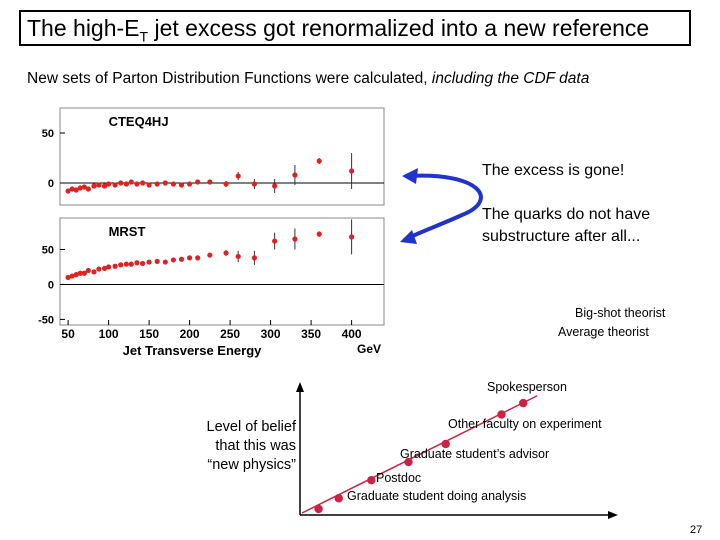 The height and width of the screenshot is (540, 720). I want to click on mrst-ytick-label: 0, so click(51, 285).